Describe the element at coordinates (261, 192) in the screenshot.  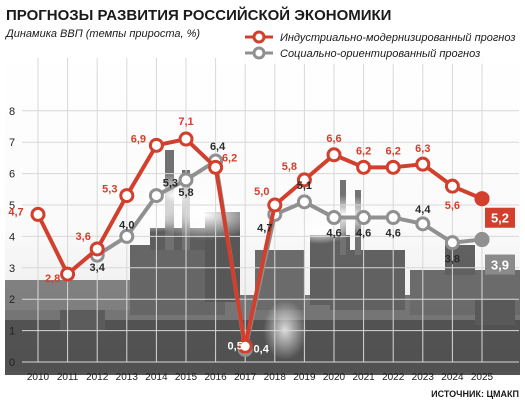
I see `data-label-industrial: 5,0` at that location.